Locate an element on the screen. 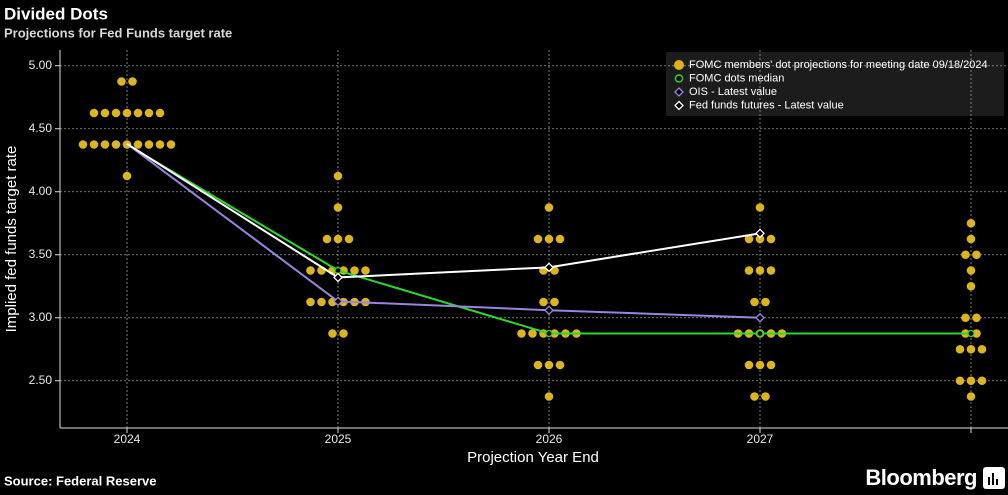  x-tick-label: 2027 is located at coordinates (760, 439).